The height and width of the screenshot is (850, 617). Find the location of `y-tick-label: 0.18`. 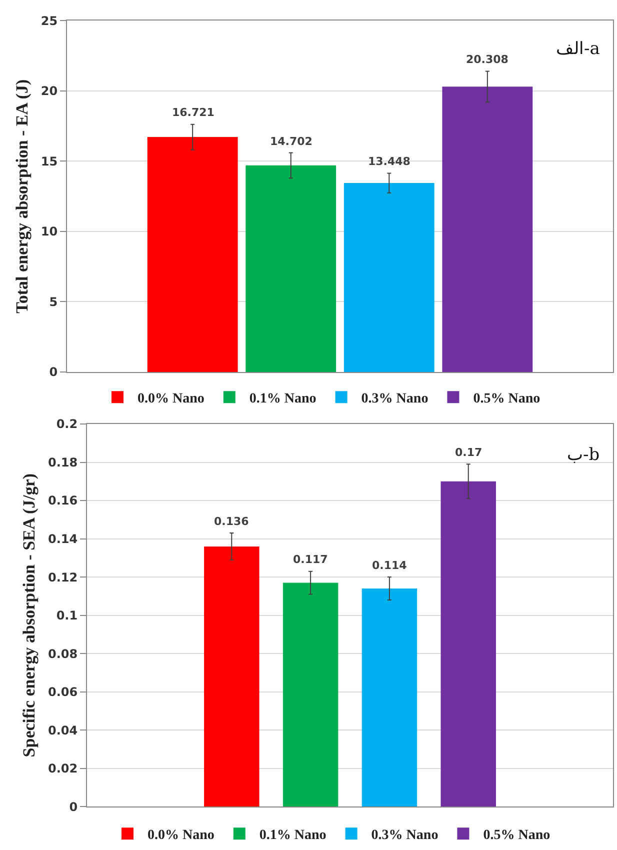

y-tick-label: 0.18 is located at coordinates (63, 462).